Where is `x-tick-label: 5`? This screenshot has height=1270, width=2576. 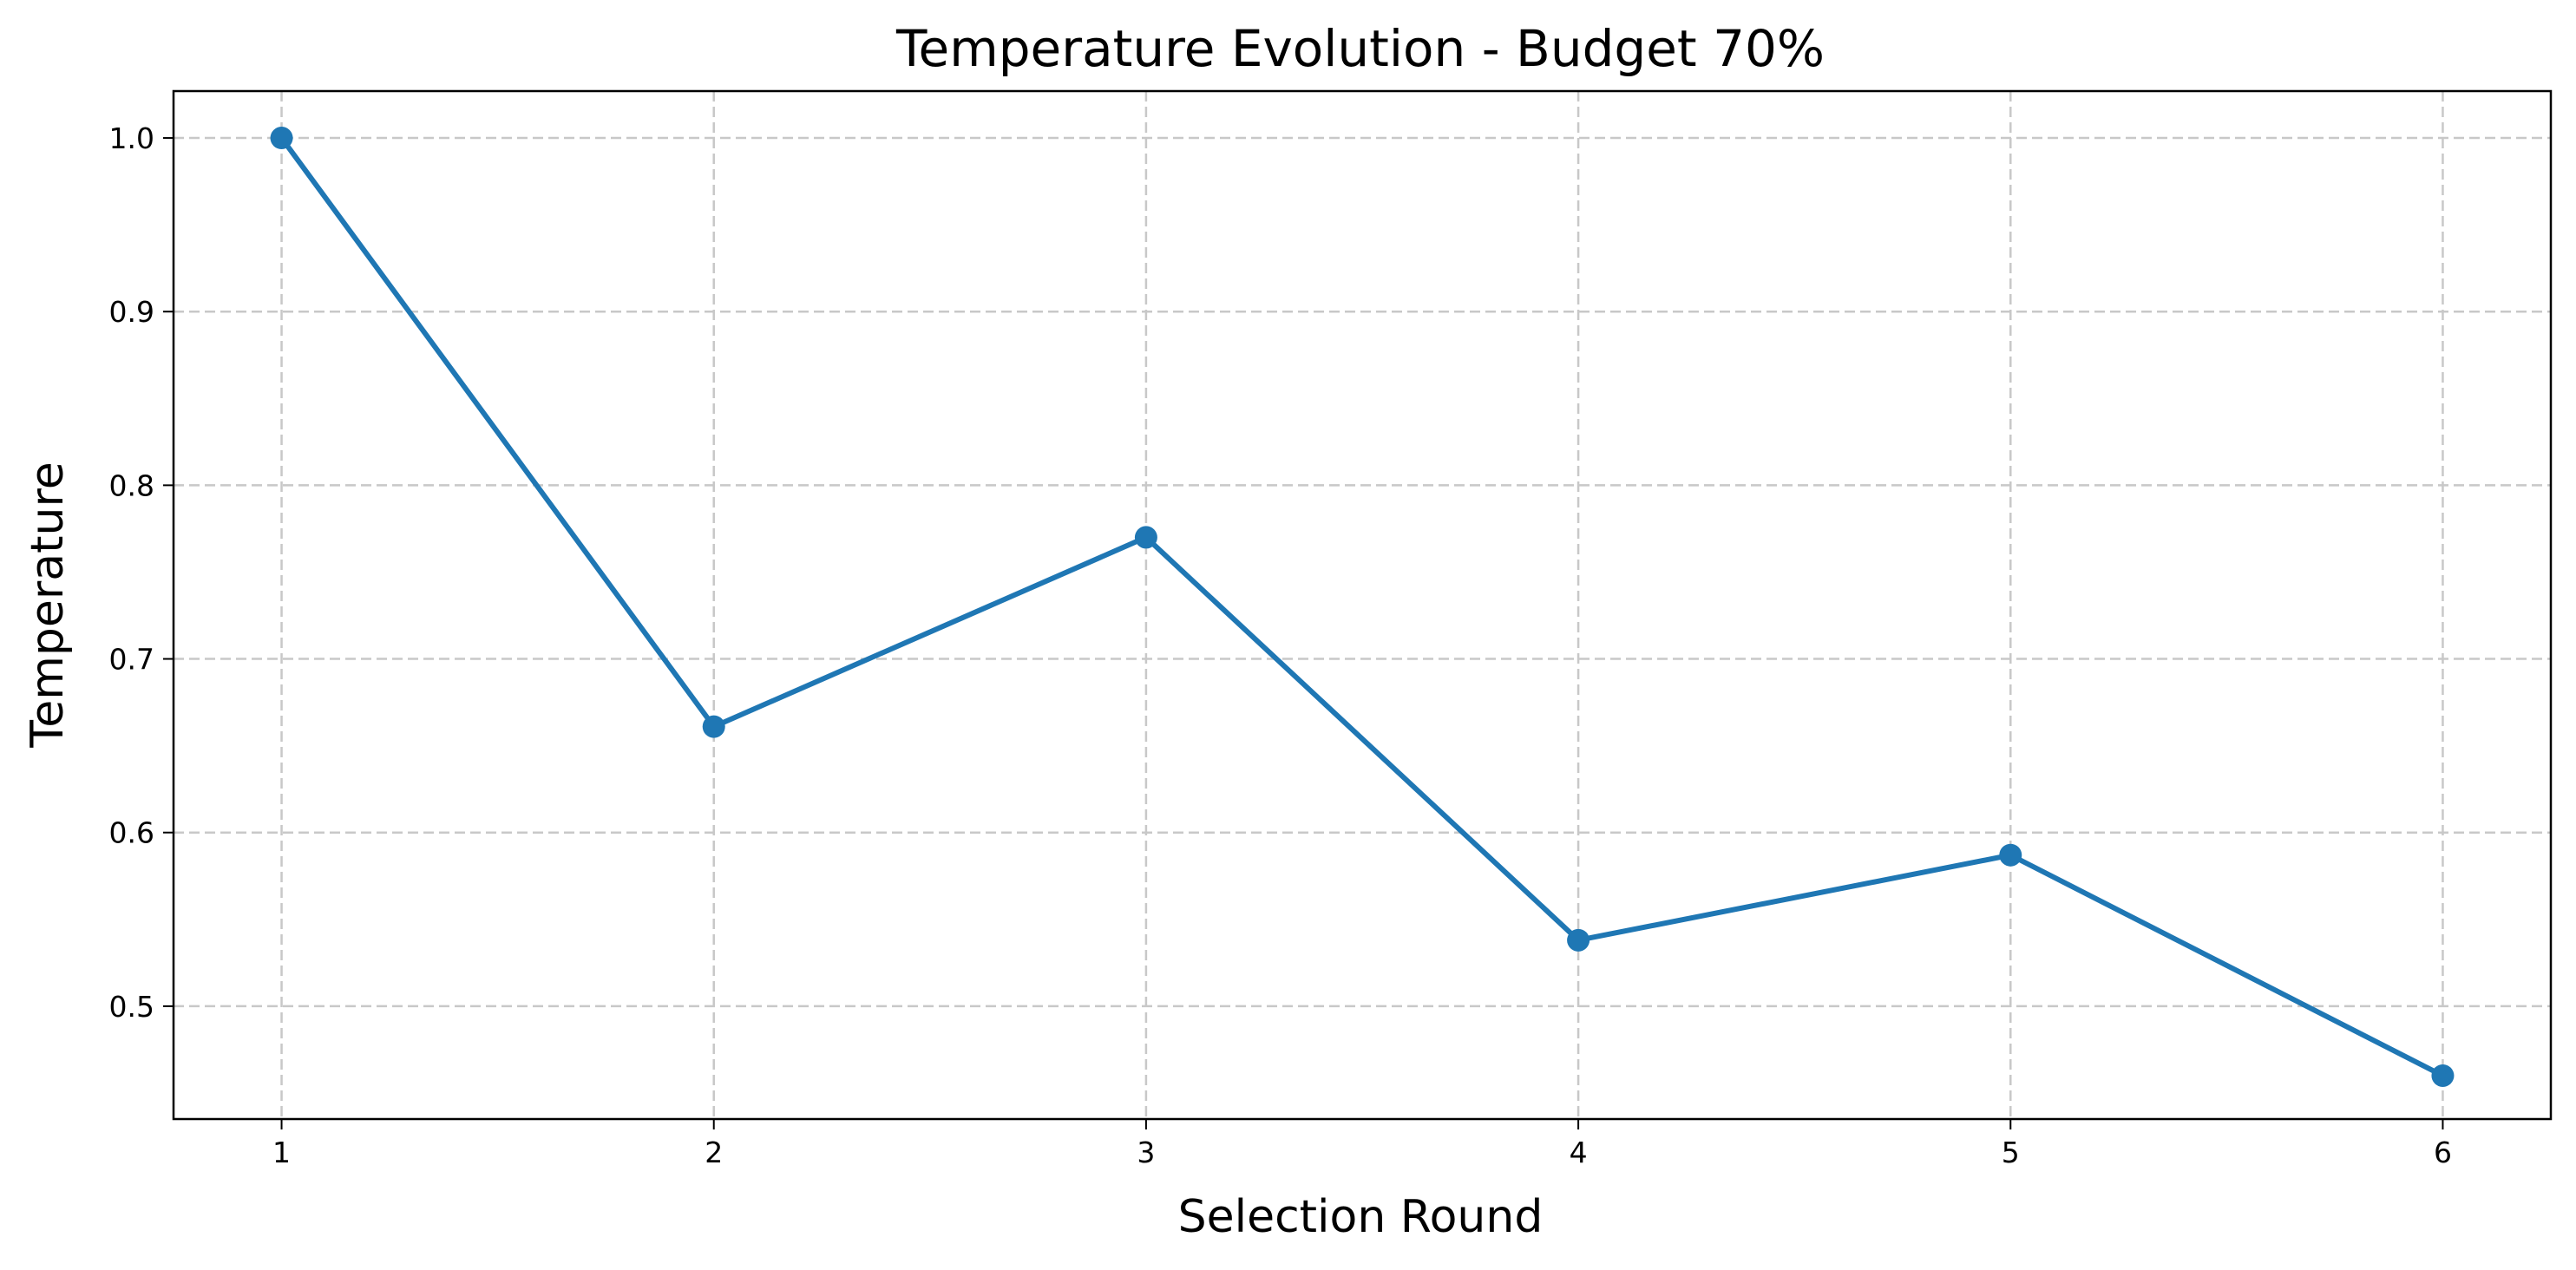
x-tick-label: 5 is located at coordinates (2011, 1153).